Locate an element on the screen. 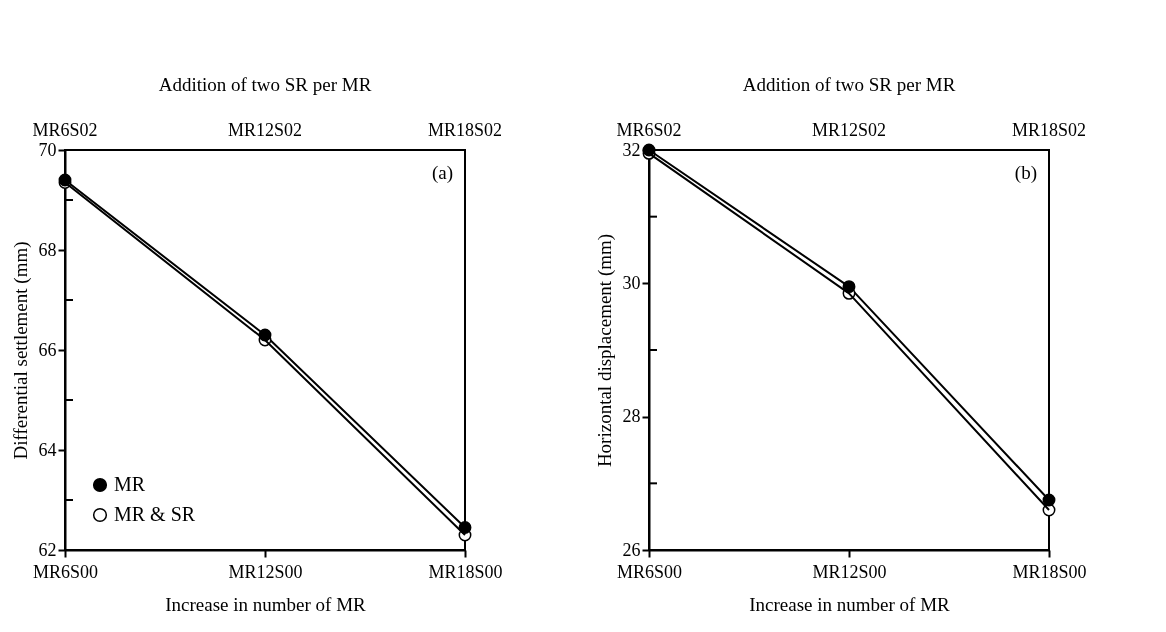 The width and height of the screenshot is (1166, 632). annotation: (a) is located at coordinates (442, 173).